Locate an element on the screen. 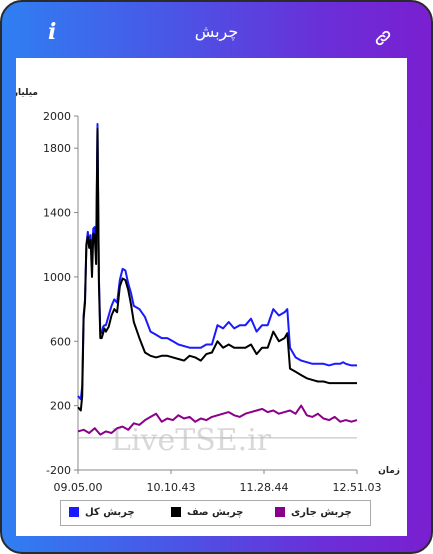 Image resolution: width=433 pixels, height=554 pixels. watermark: LiveTSE.ir is located at coordinates (191, 440).